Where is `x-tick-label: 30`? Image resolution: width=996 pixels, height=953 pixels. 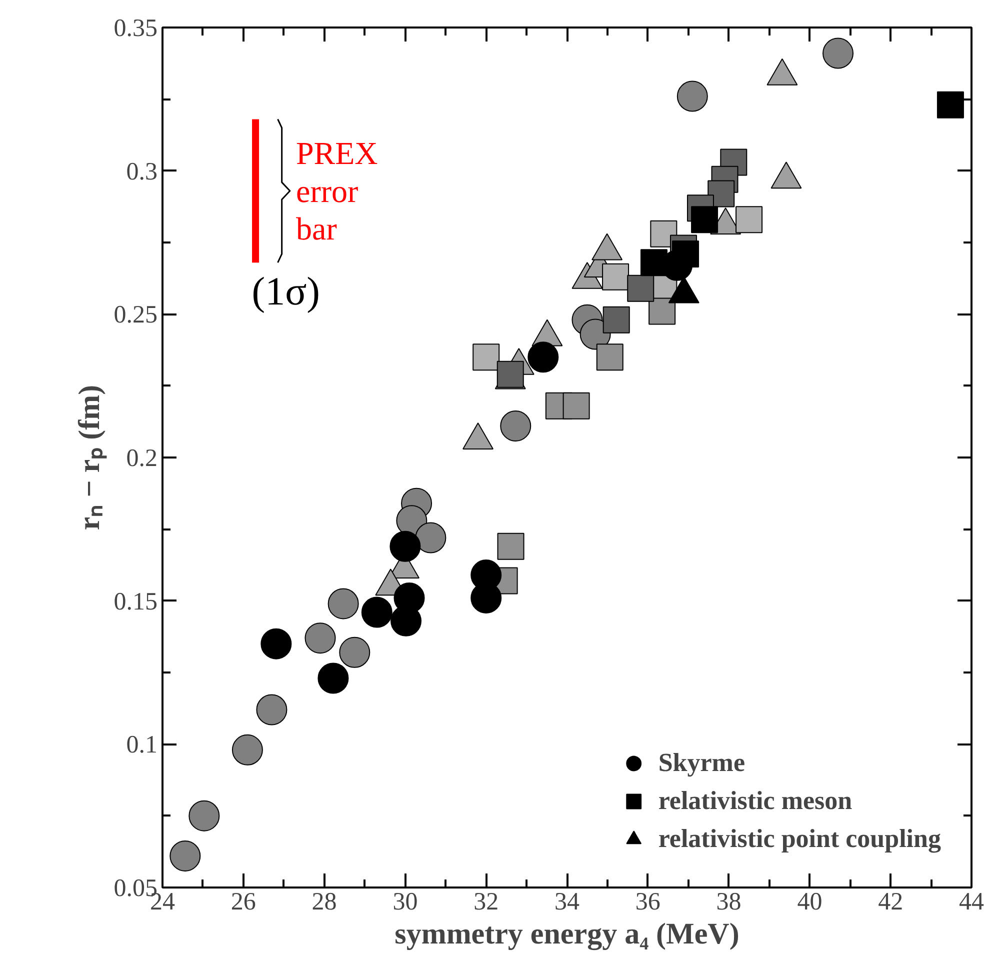 x-tick-label: 30 is located at coordinates (405, 902).